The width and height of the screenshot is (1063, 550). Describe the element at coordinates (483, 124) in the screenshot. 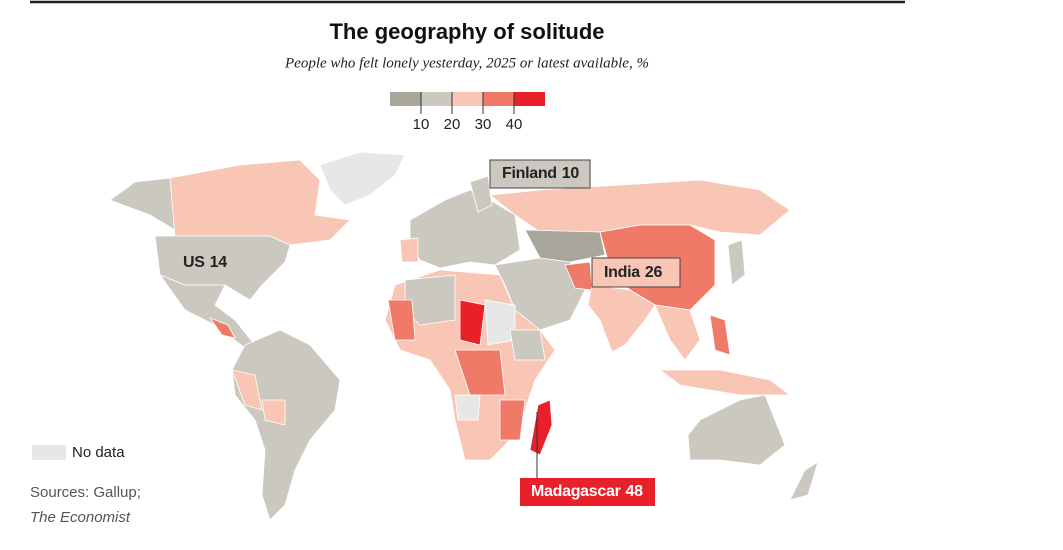

I see `legend-tick-label: 30` at that location.